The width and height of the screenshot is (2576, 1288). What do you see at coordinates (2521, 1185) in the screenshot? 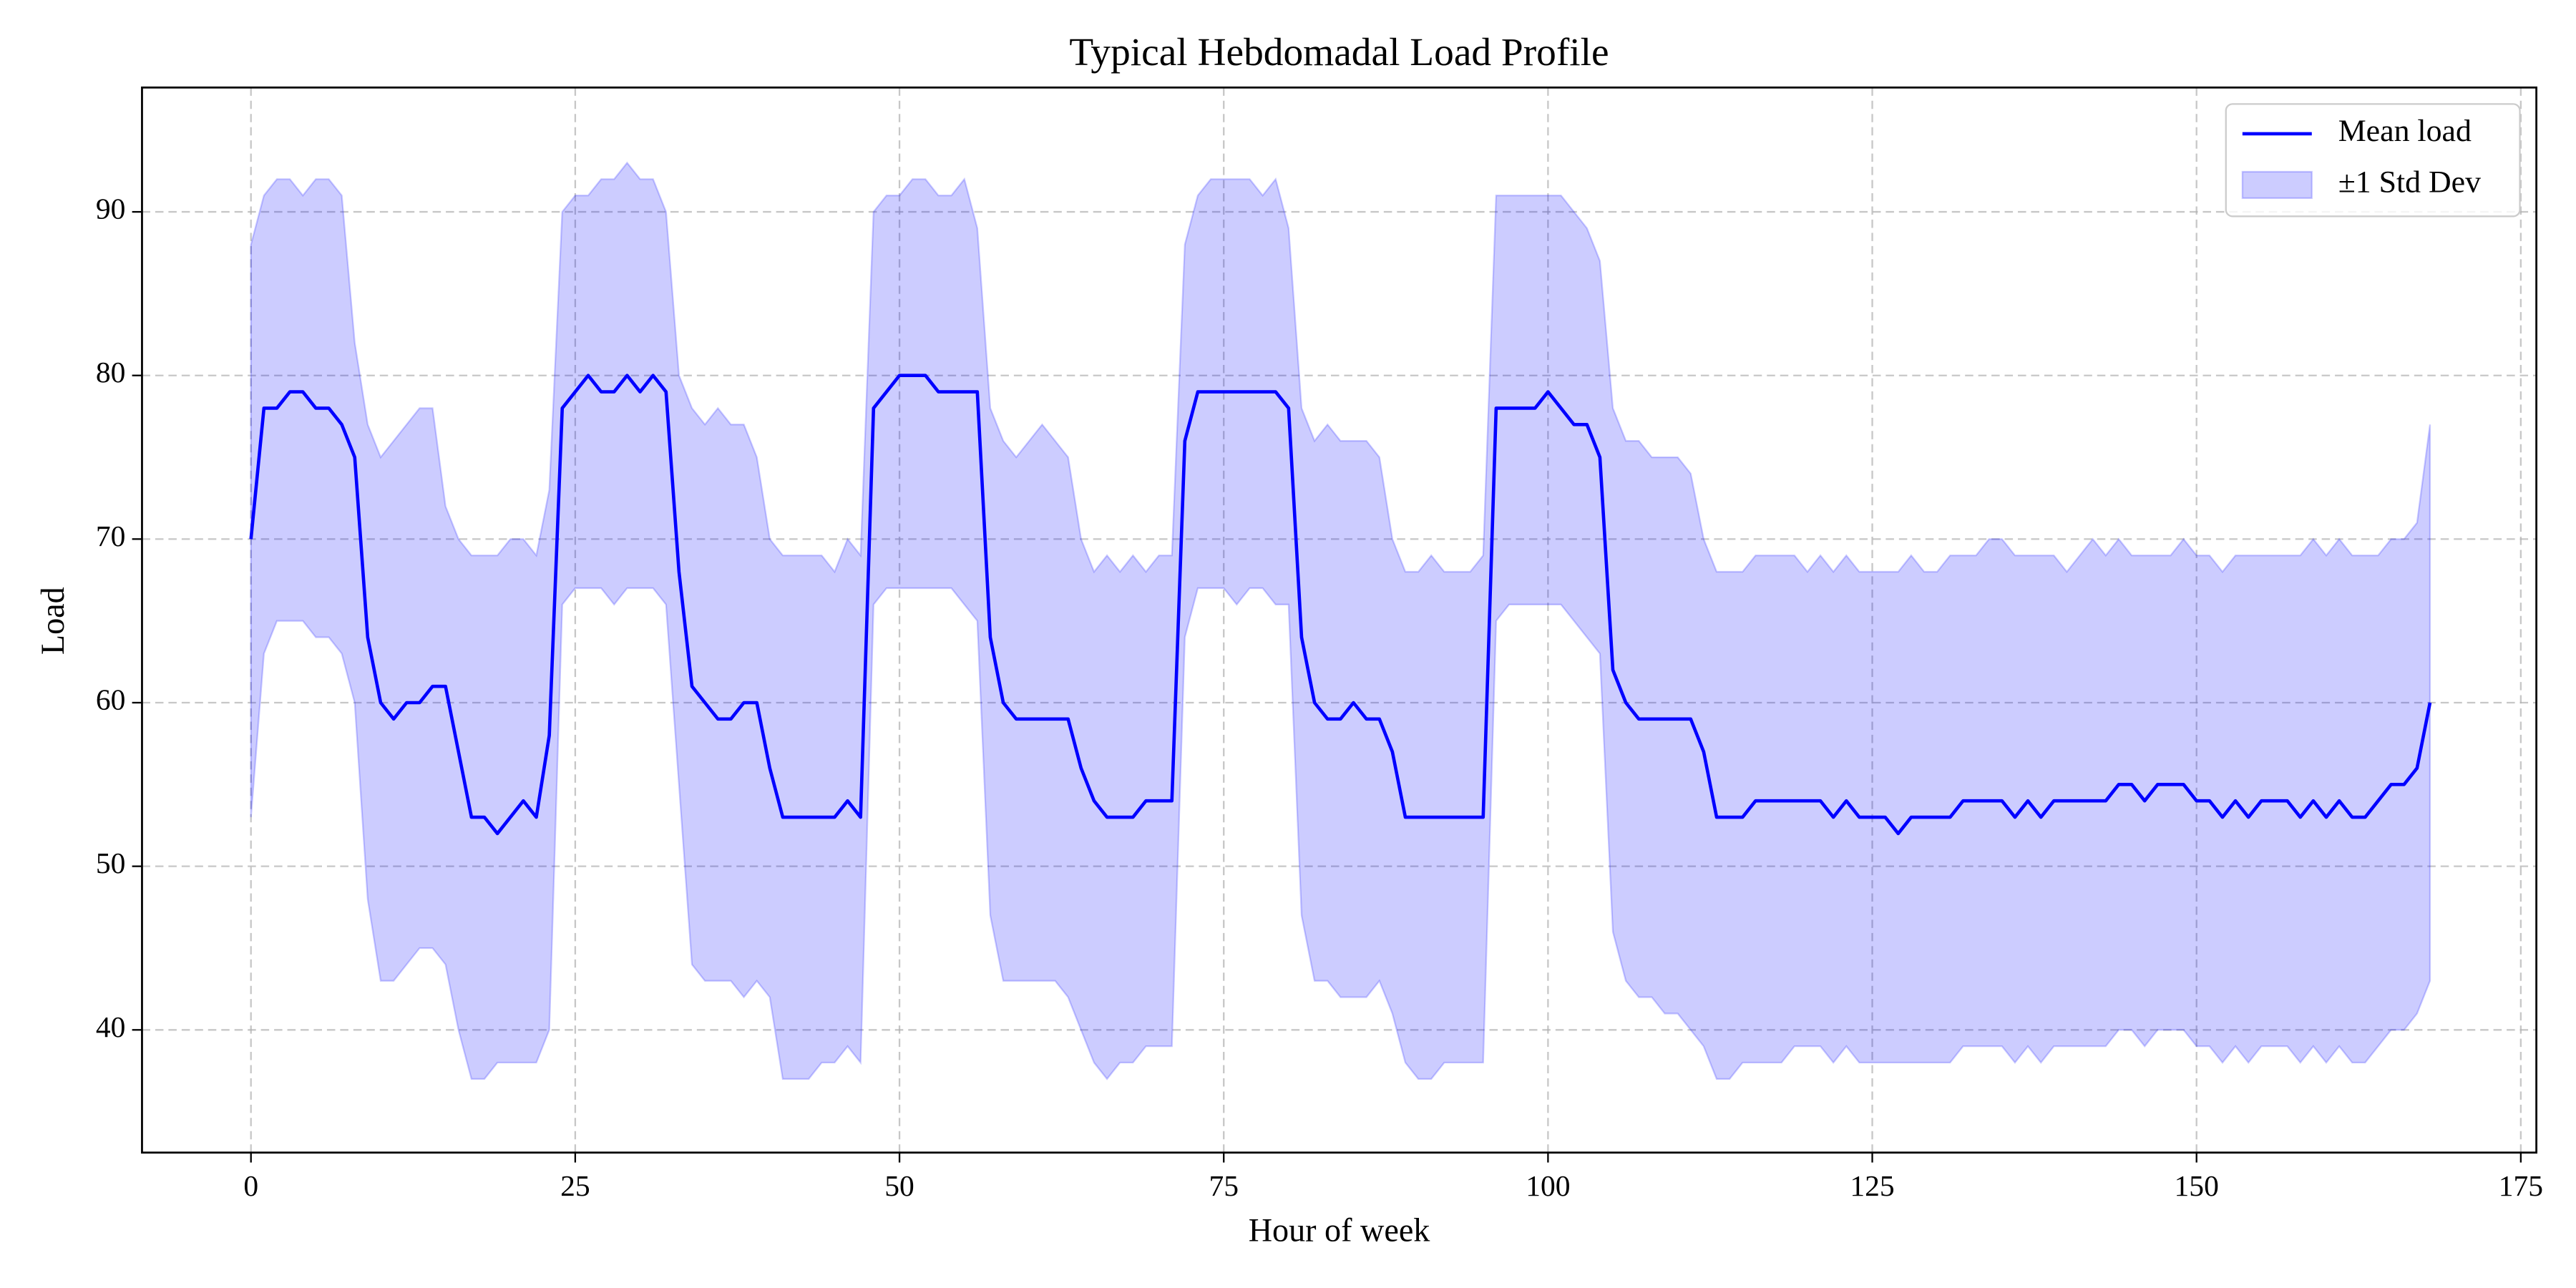
I see `x-tick-label: 175` at bounding box center [2521, 1185].